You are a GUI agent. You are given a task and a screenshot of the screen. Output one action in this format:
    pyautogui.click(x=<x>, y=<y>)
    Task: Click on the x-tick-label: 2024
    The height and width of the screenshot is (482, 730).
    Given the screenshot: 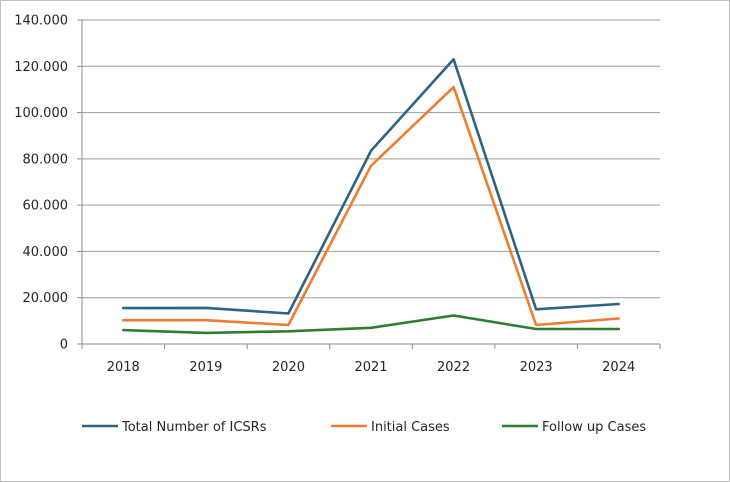 What is the action you would take?
    pyautogui.click(x=618, y=367)
    